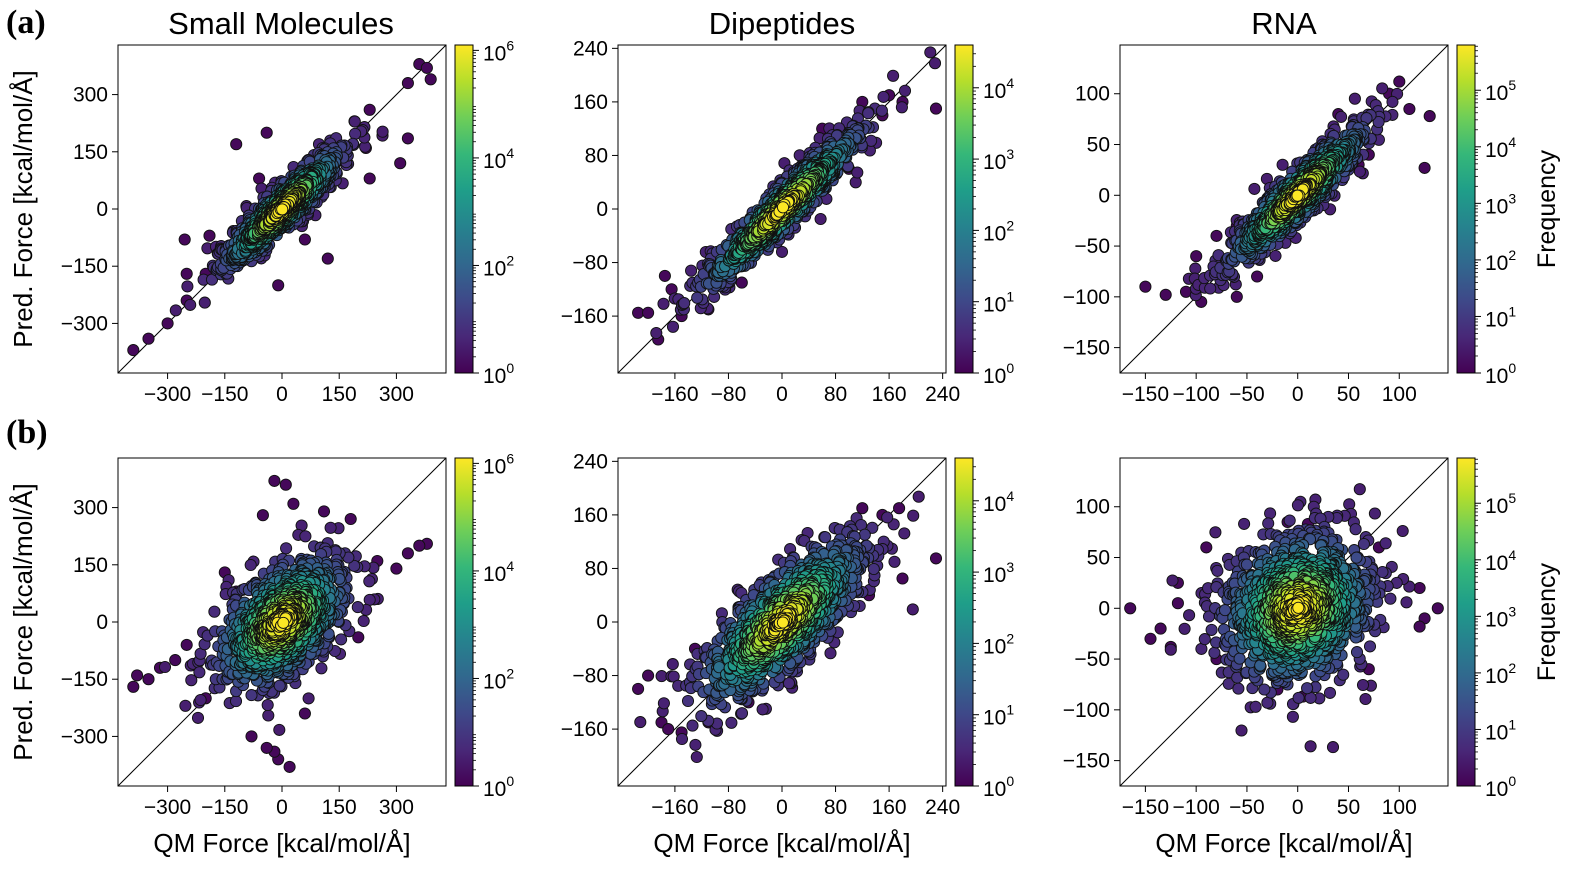 The image size is (1577, 876). I want to click on x-tick-label: −150, so click(1145, 394).